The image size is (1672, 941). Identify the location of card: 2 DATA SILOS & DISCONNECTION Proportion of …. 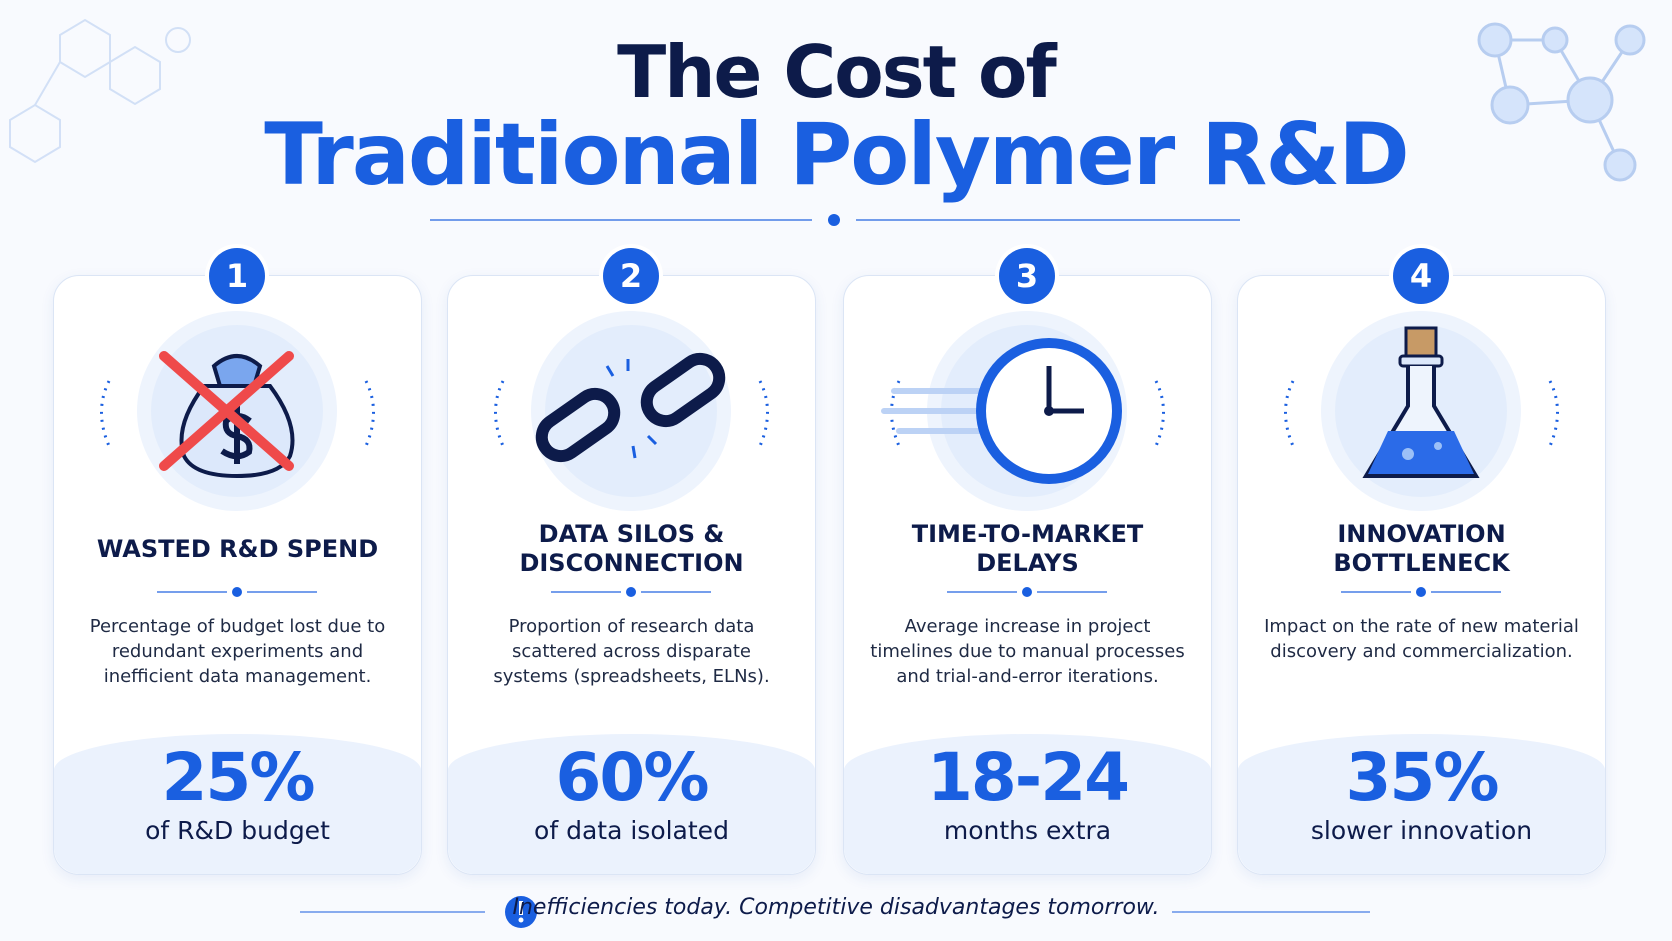
(631, 561).